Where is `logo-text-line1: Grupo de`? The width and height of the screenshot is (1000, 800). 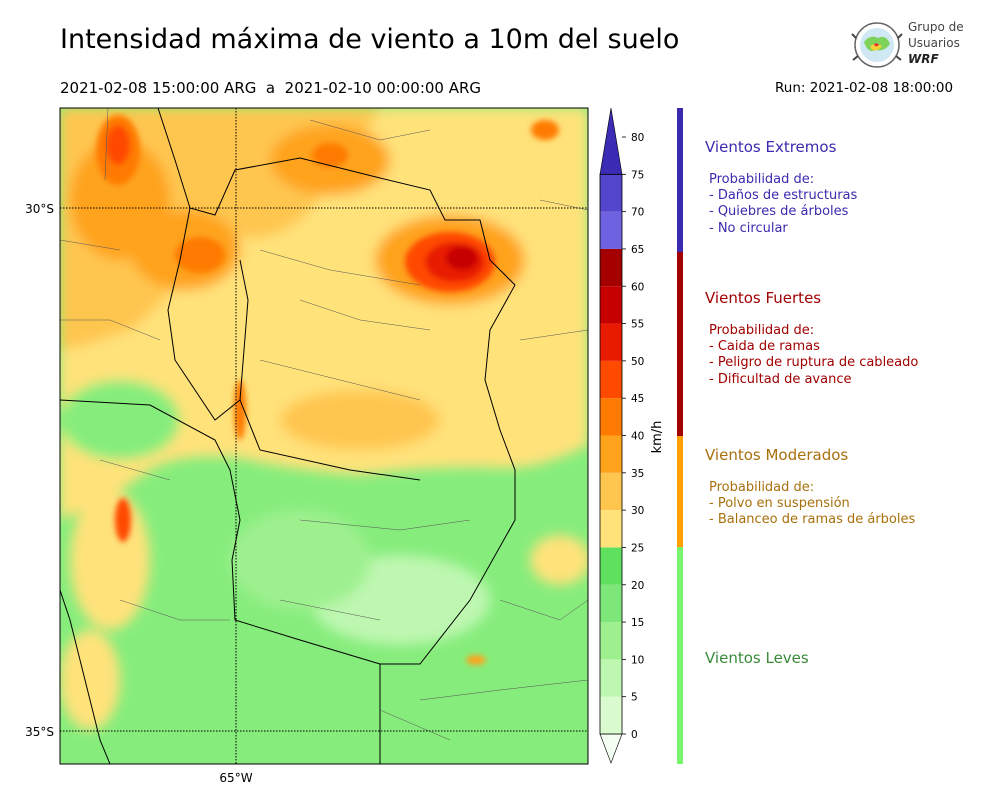
logo-text-line1: Grupo de is located at coordinates (936, 27).